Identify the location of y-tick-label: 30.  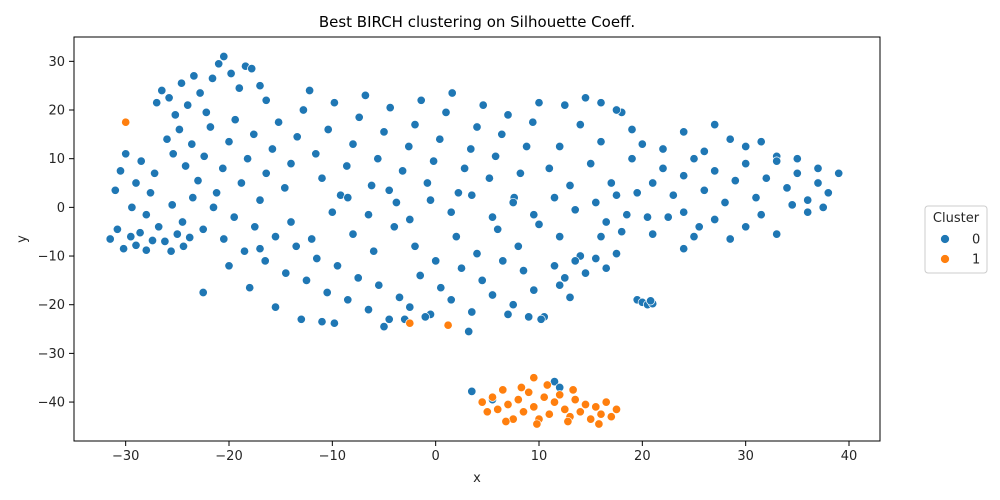
(56, 62).